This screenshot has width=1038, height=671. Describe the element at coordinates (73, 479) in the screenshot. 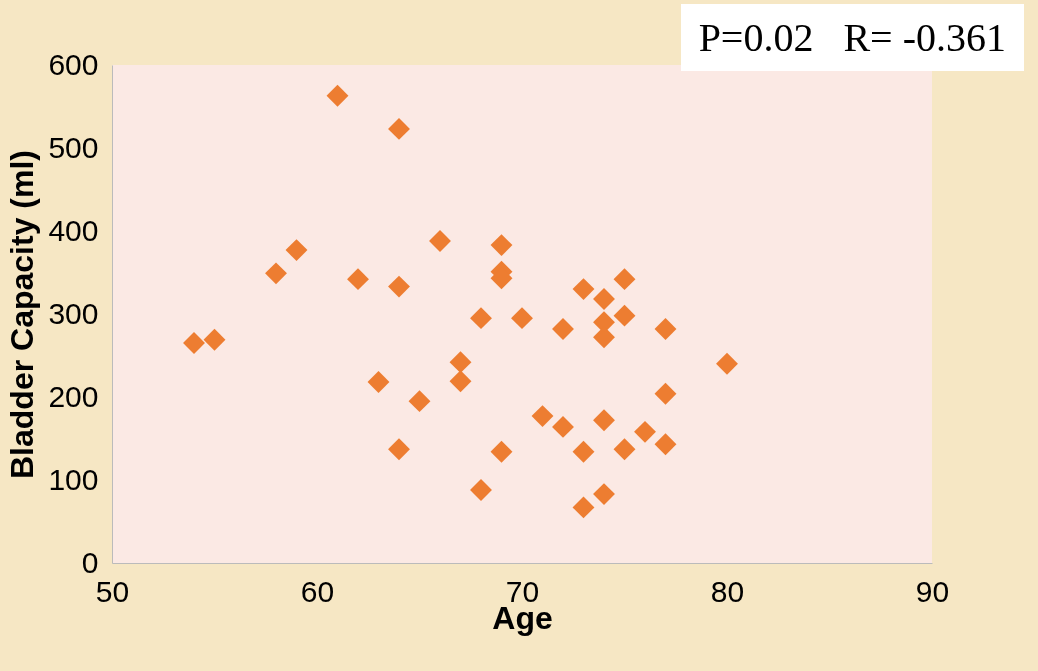

I see `y-tick-label: 100` at that location.